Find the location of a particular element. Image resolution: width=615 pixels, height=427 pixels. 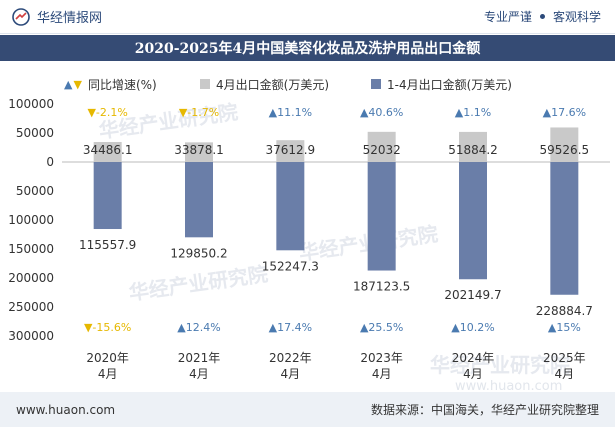

cumulative-growth-label: ▲12.4% is located at coordinates (198, 327).